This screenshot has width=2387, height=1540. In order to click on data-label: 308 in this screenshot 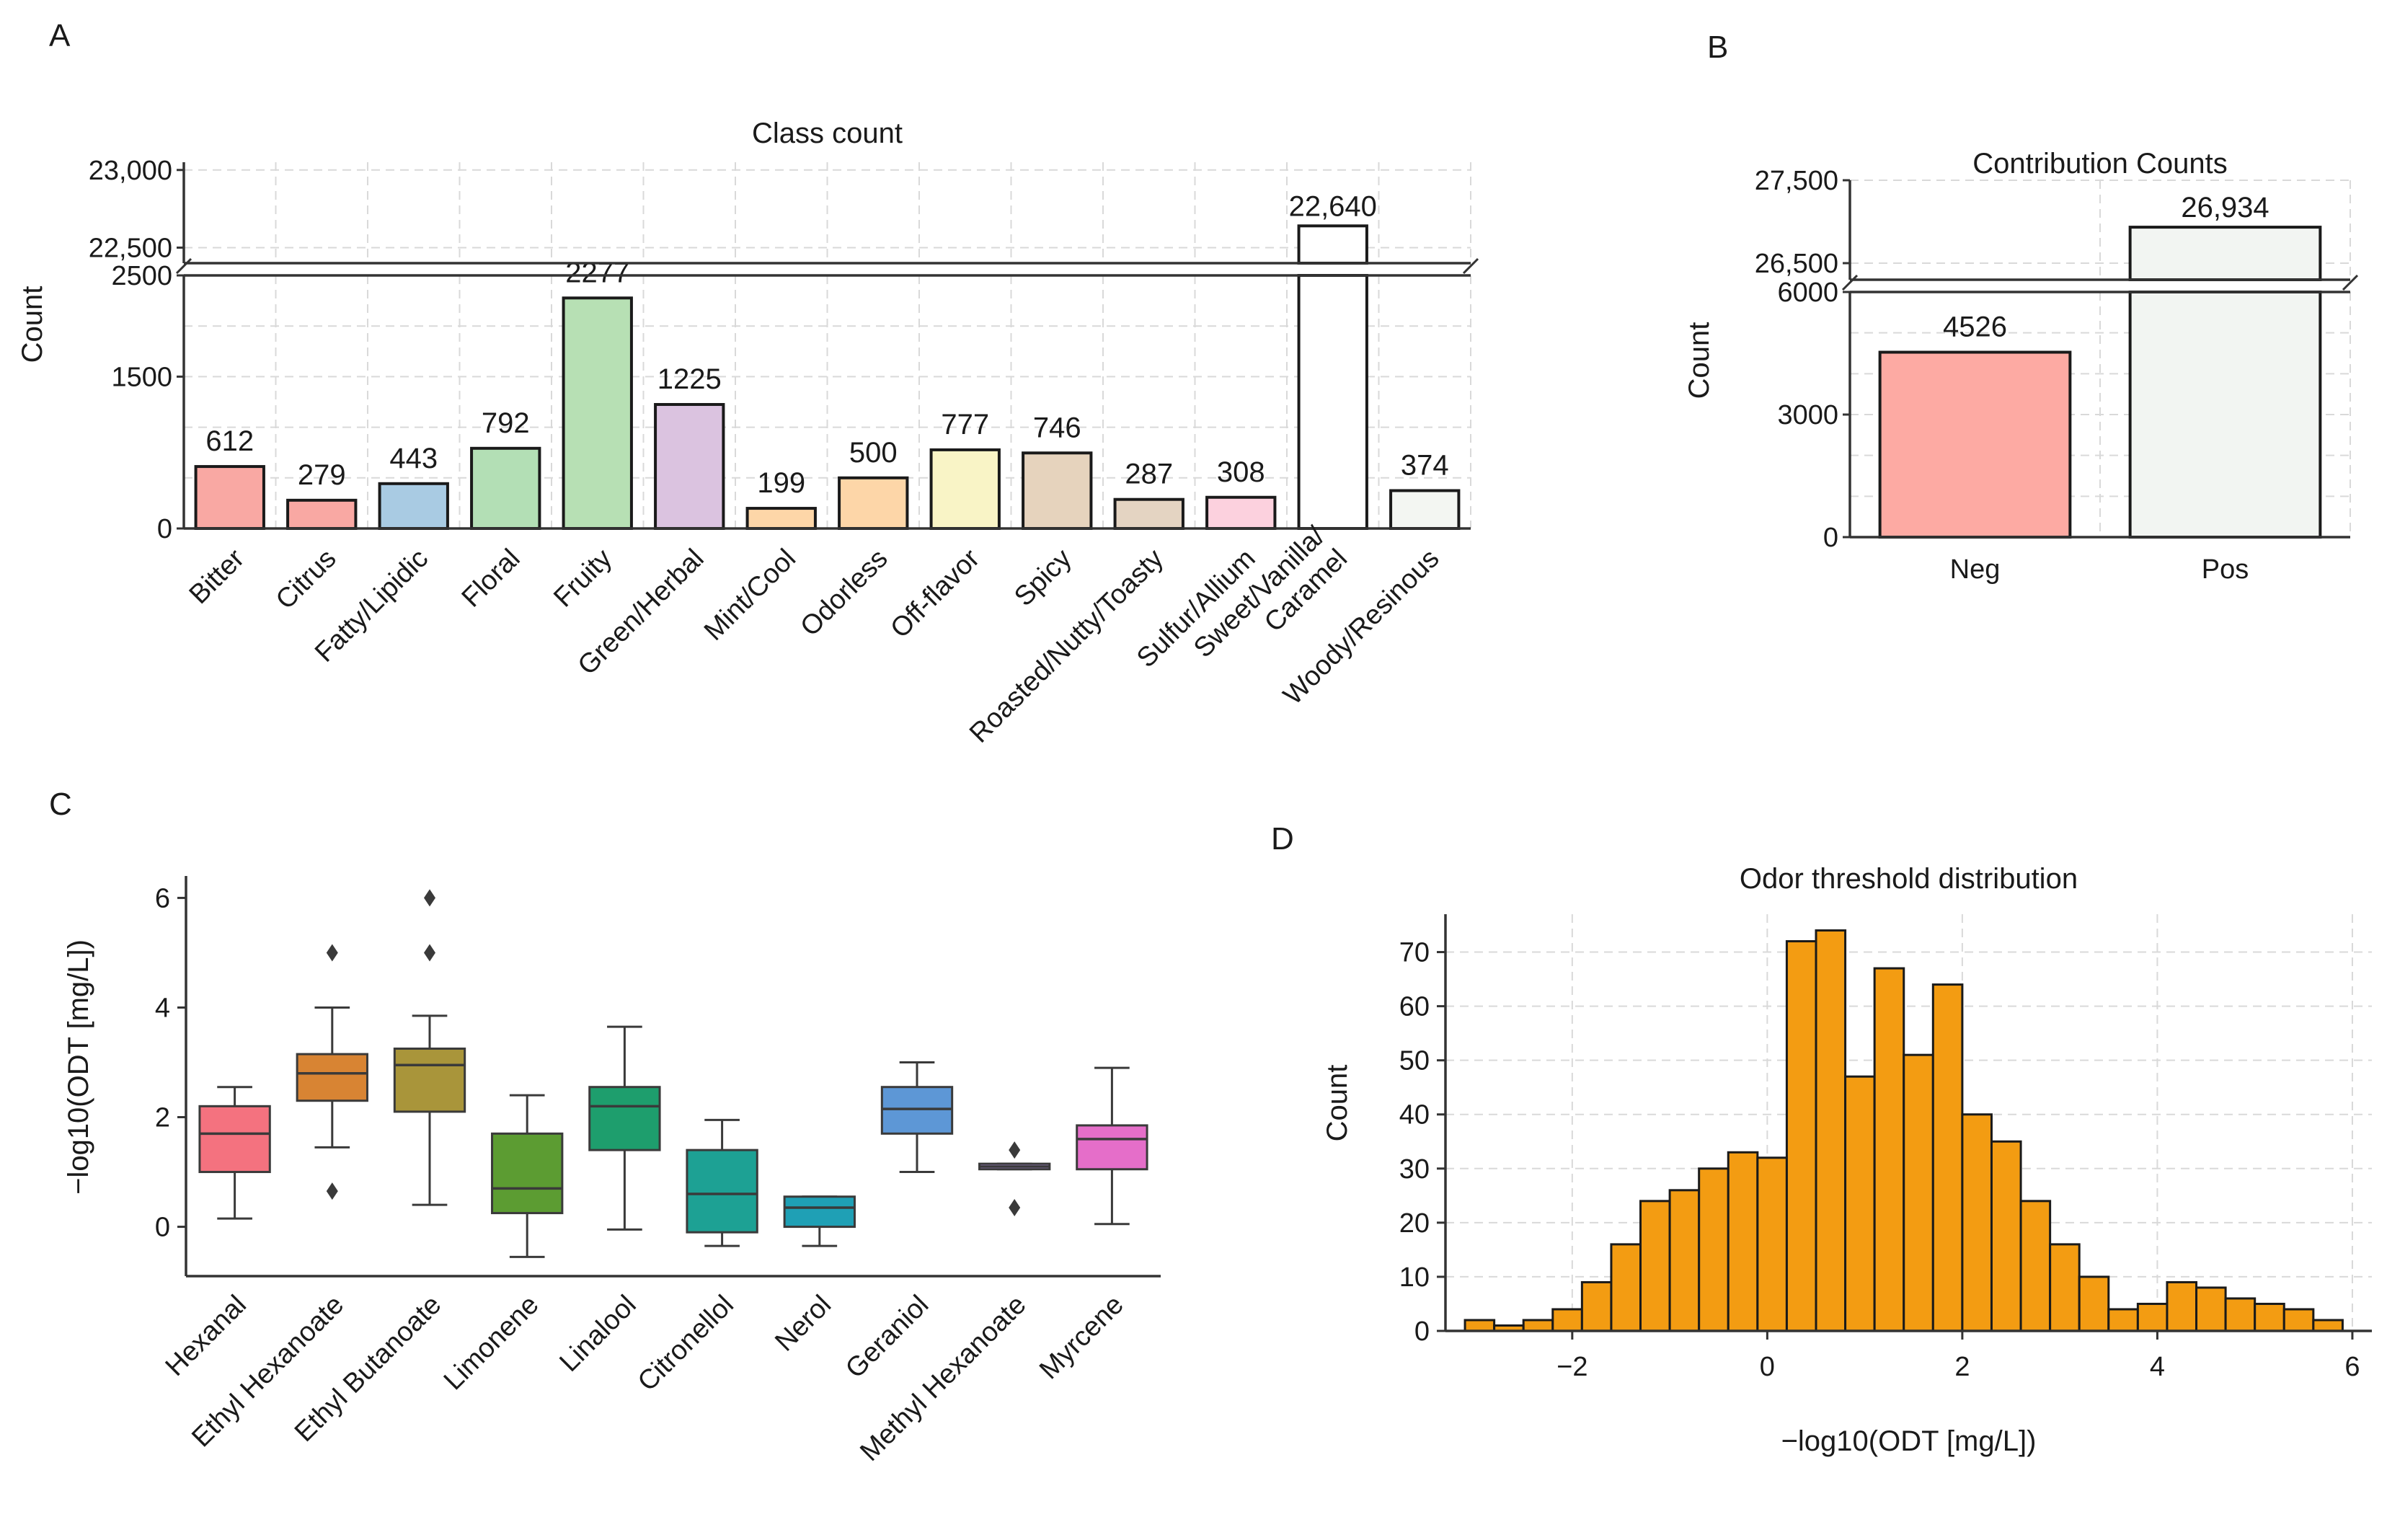, I will do `click(1241, 472)`.